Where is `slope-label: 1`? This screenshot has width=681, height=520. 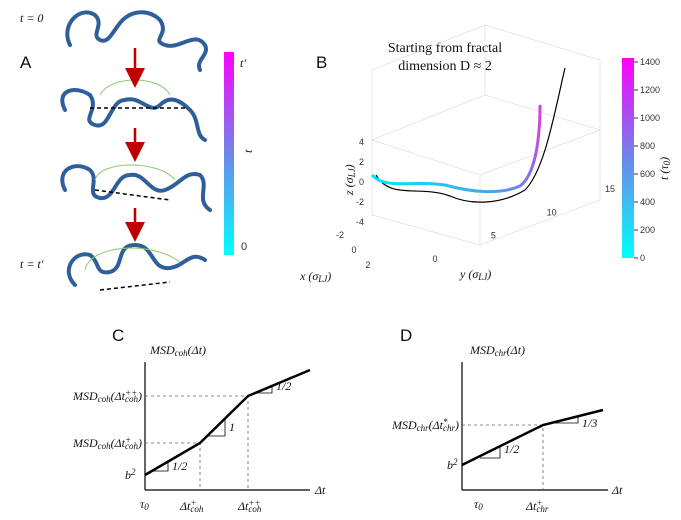
slope-label: 1 is located at coordinates (232, 427).